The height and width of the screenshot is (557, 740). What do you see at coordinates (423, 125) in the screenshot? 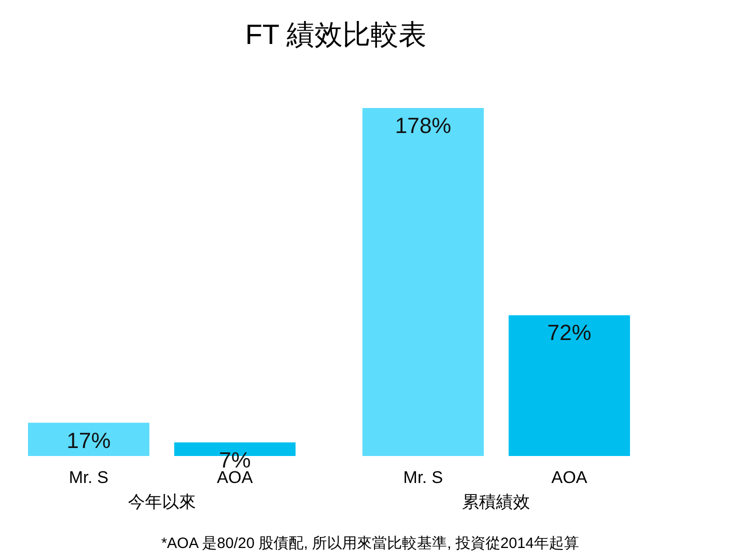
I see `data-label: 178%` at bounding box center [423, 125].